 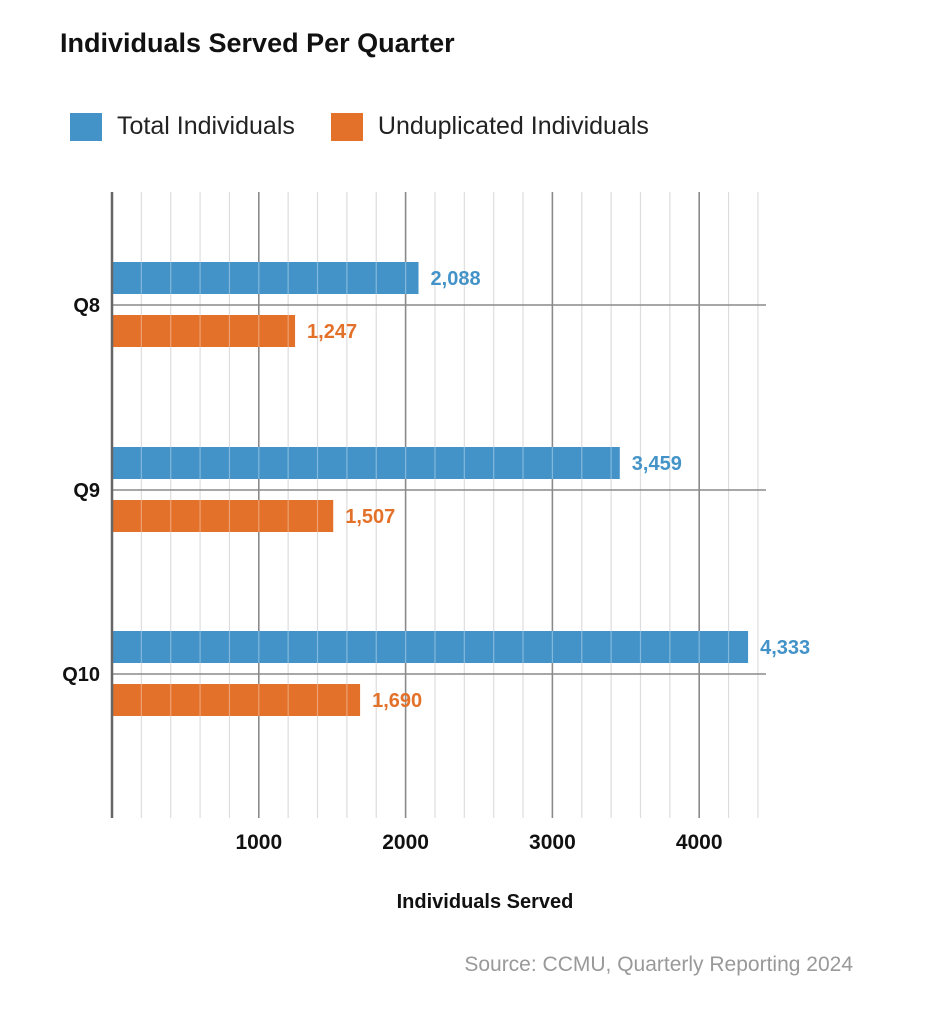 What do you see at coordinates (552, 842) in the screenshot?
I see `x-tick-label: 3000` at bounding box center [552, 842].